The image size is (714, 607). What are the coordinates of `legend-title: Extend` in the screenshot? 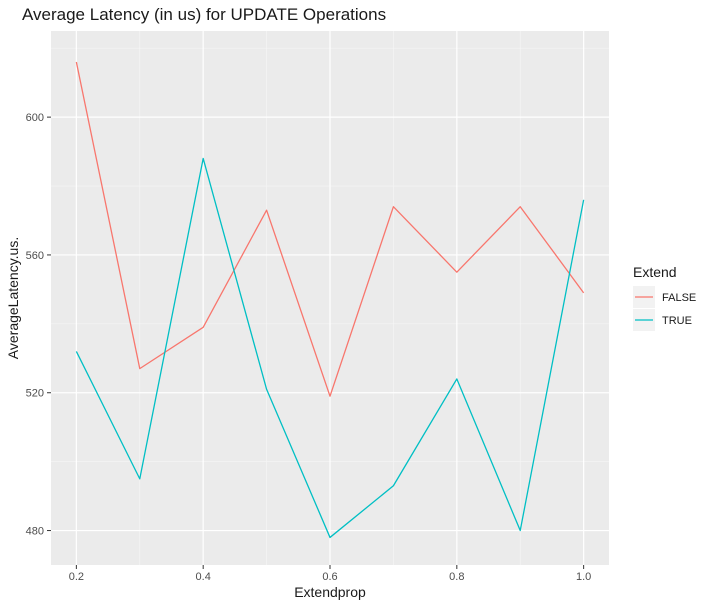 It's located at (655, 272).